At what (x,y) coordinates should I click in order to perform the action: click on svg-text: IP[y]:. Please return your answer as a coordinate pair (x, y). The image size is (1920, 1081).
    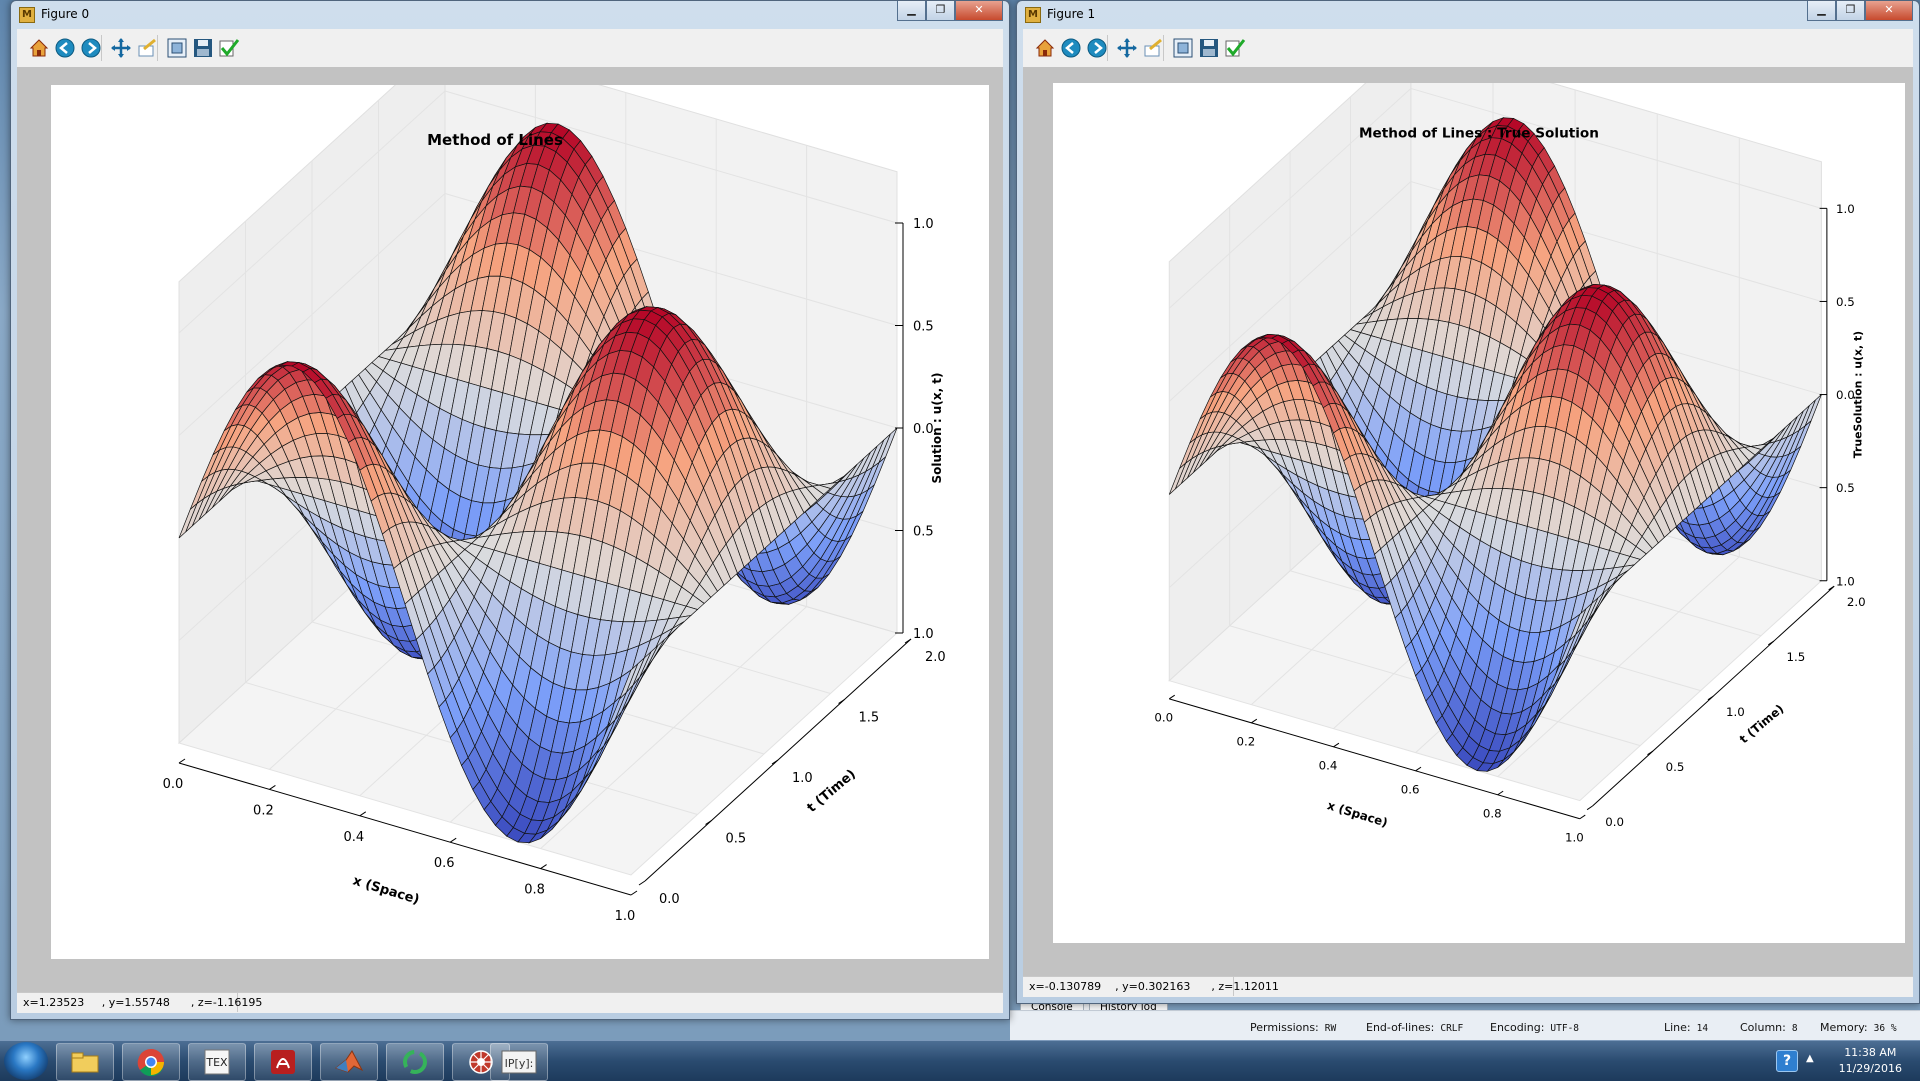
    Looking at the image, I should click on (519, 1063).